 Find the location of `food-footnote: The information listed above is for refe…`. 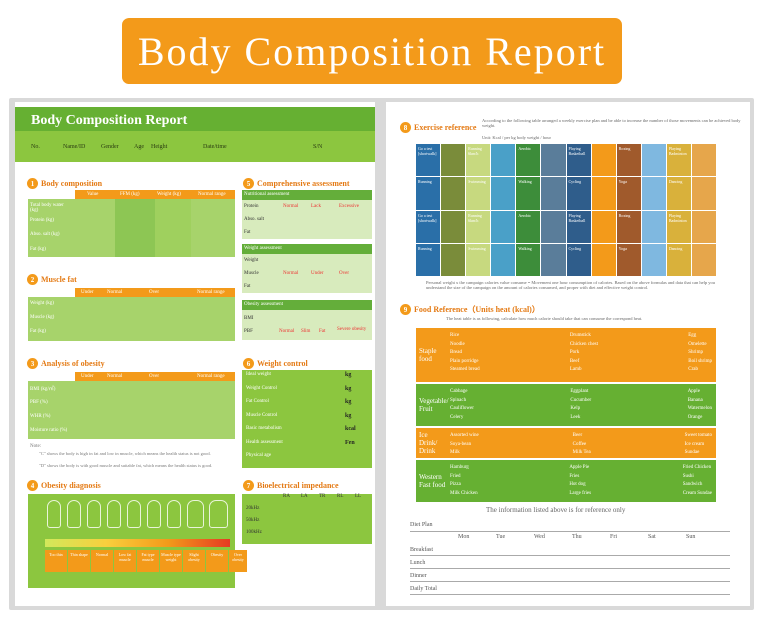

food-footnote: The information listed above is for refe… is located at coordinates (556, 510).